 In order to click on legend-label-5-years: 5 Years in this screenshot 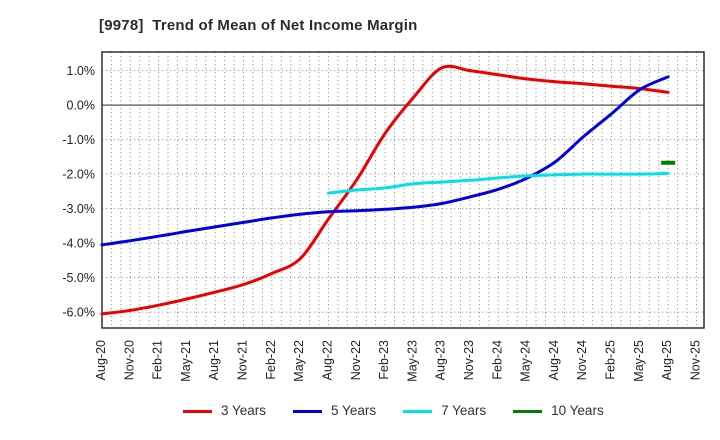, I will do `click(354, 410)`.